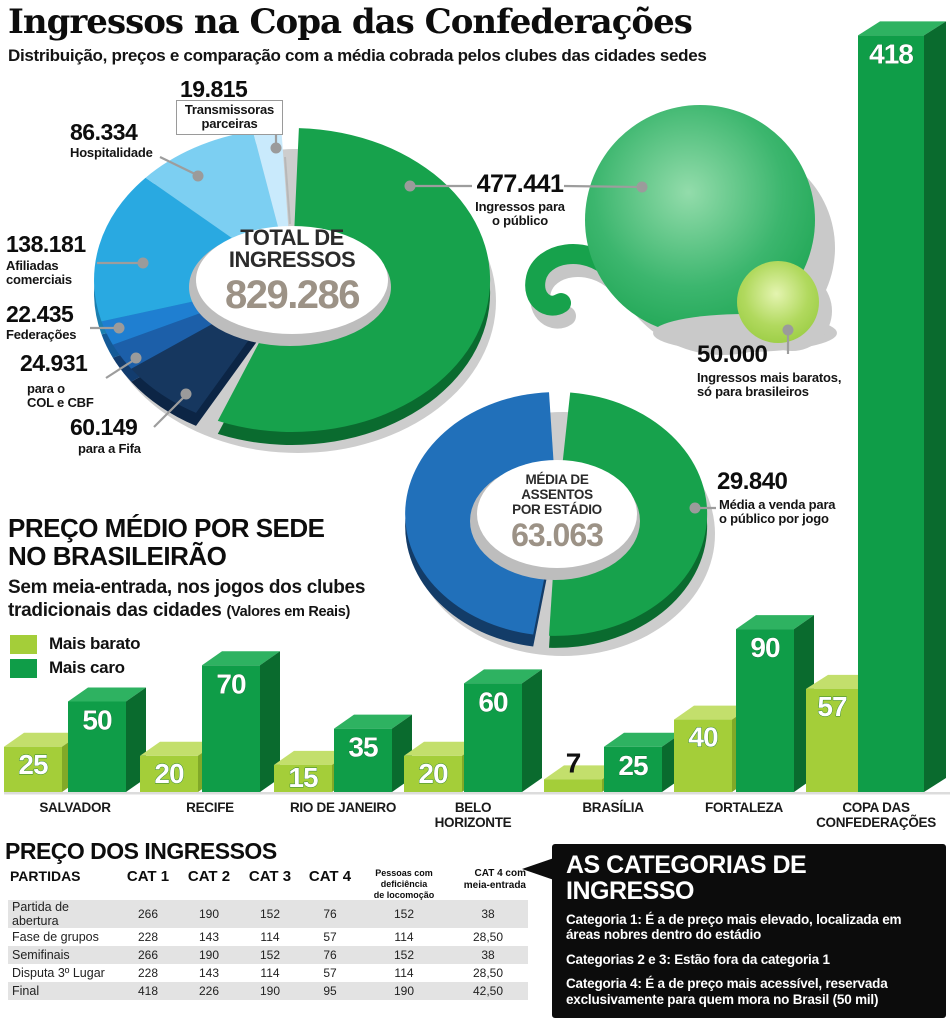 This screenshot has height=1018, width=950. I want to click on bar-value-caro-1: 70, so click(231, 683).